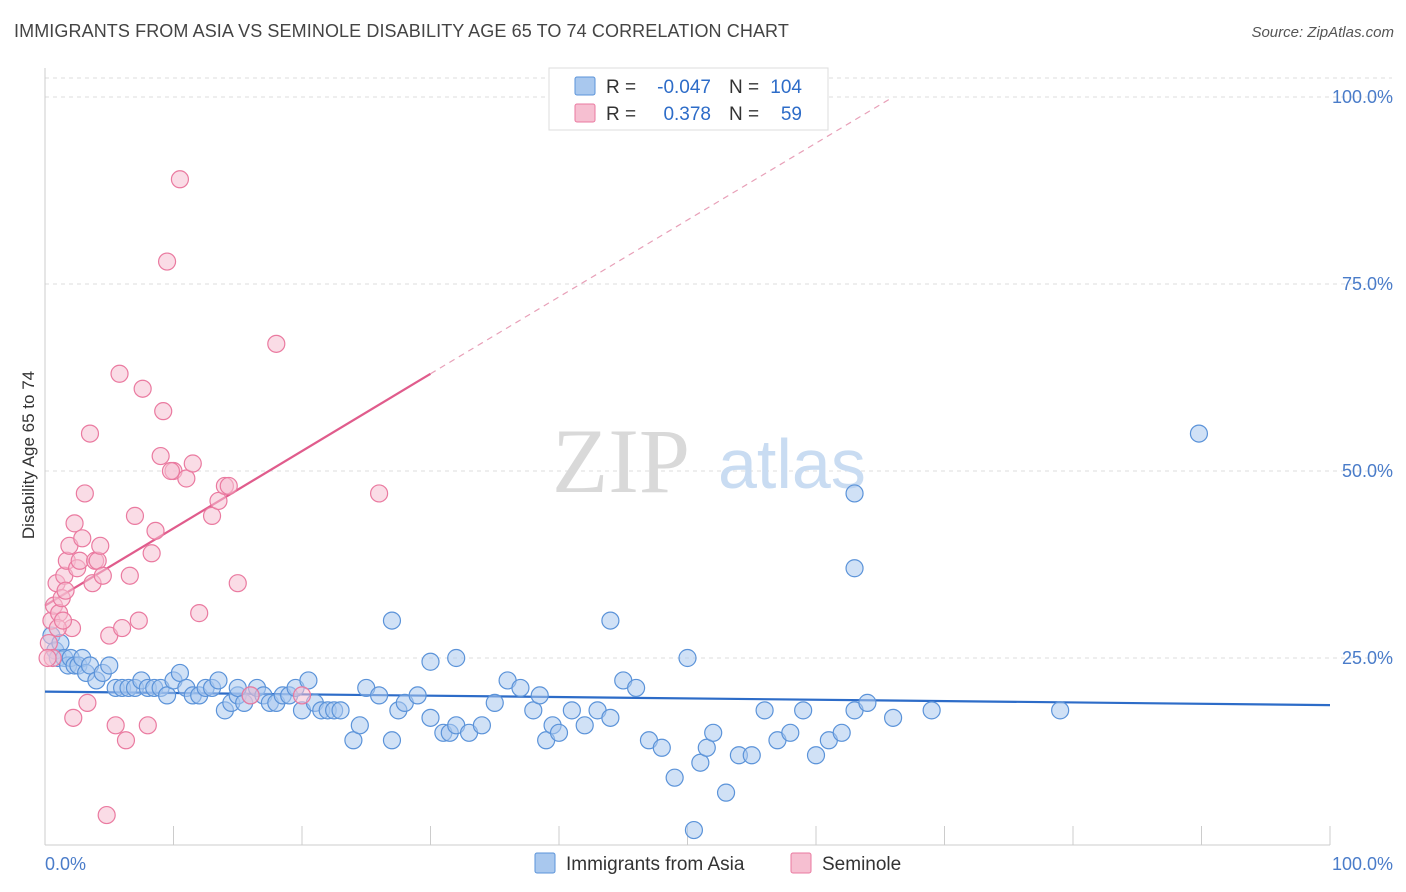 The height and width of the screenshot is (892, 1406). What do you see at coordinates (786, 87) in the screenshot?
I see `stats-n-value-asia: 104` at bounding box center [786, 87].